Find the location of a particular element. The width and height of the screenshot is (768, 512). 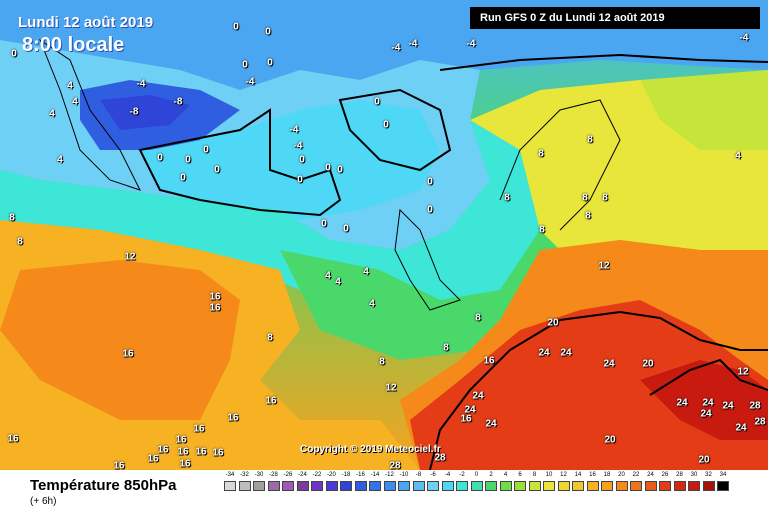

isotherm-label: 20 is located at coordinates (610, 440).